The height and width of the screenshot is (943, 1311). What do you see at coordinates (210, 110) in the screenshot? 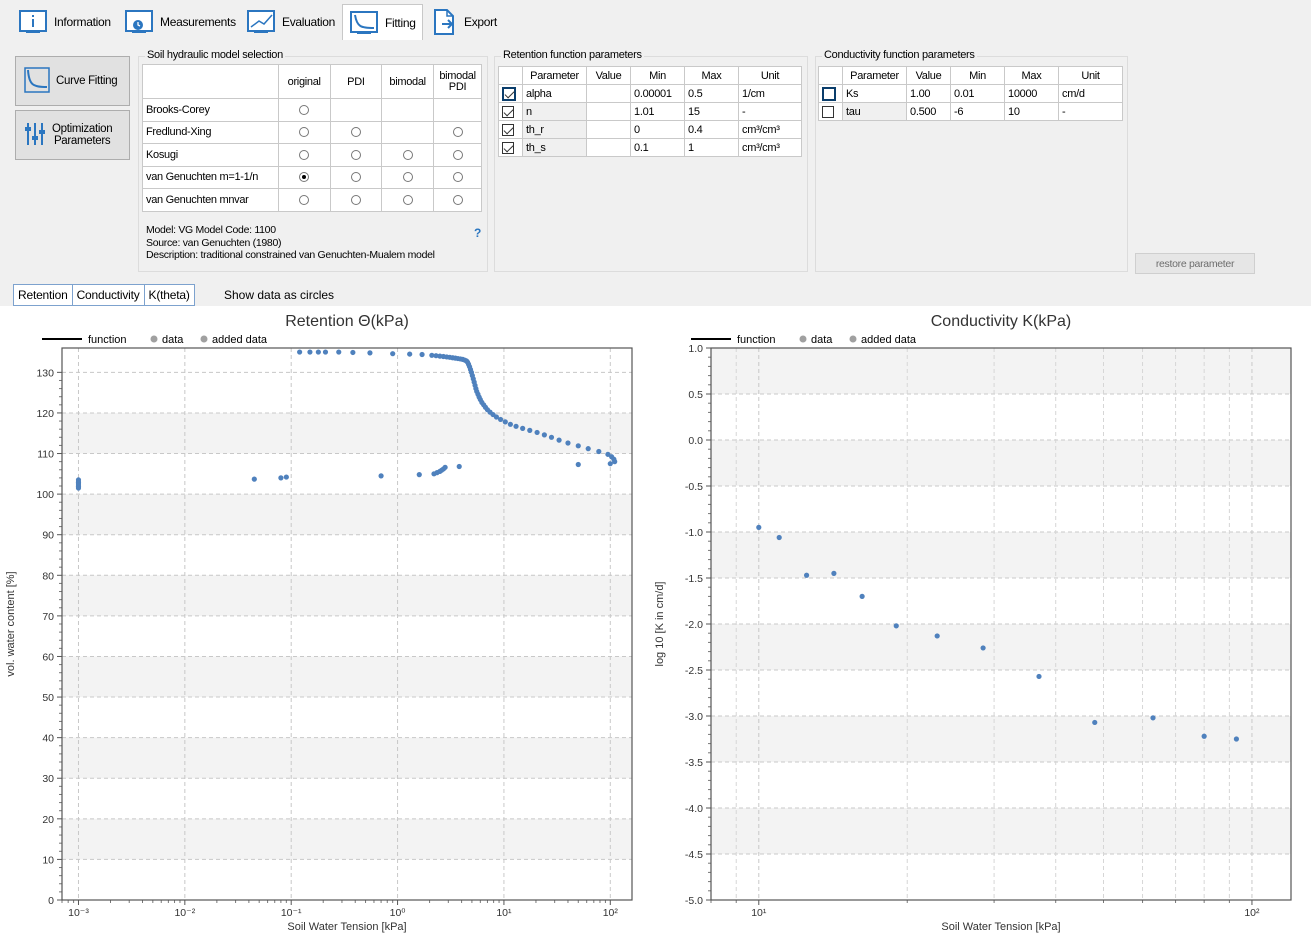
I see `model-name: Brooks-Corey` at bounding box center [210, 110].